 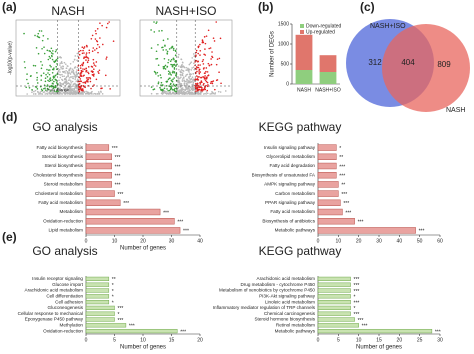 I want to click on legend-swatch, so click(x=302, y=26).